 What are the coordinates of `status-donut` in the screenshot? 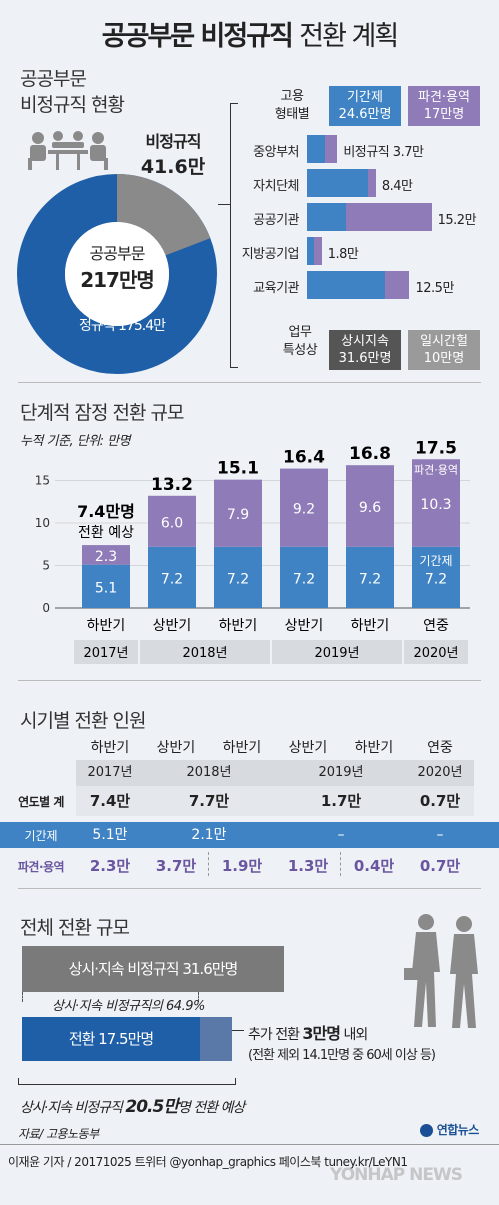 It's located at (117, 274).